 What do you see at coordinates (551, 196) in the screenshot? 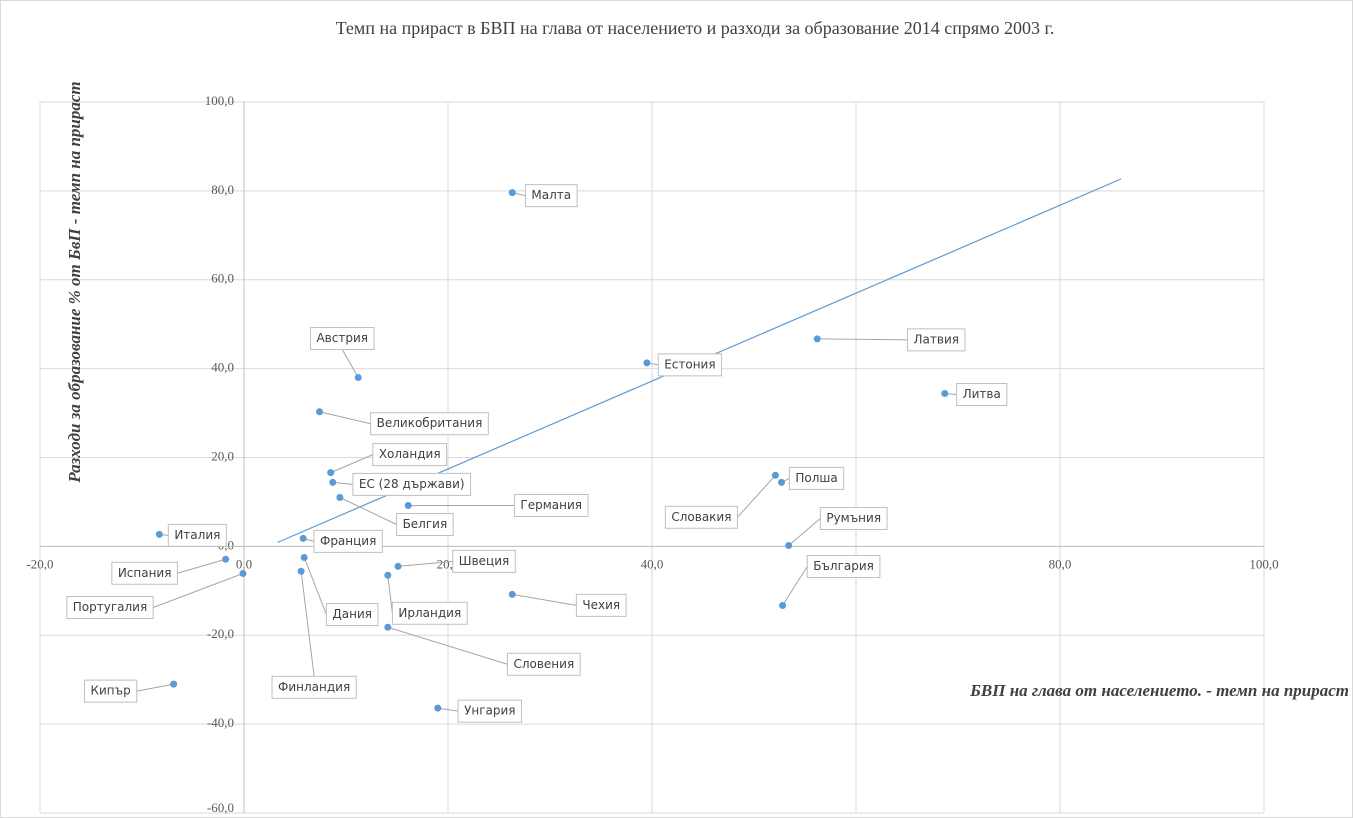
I see `data-label: Малта` at bounding box center [551, 196].